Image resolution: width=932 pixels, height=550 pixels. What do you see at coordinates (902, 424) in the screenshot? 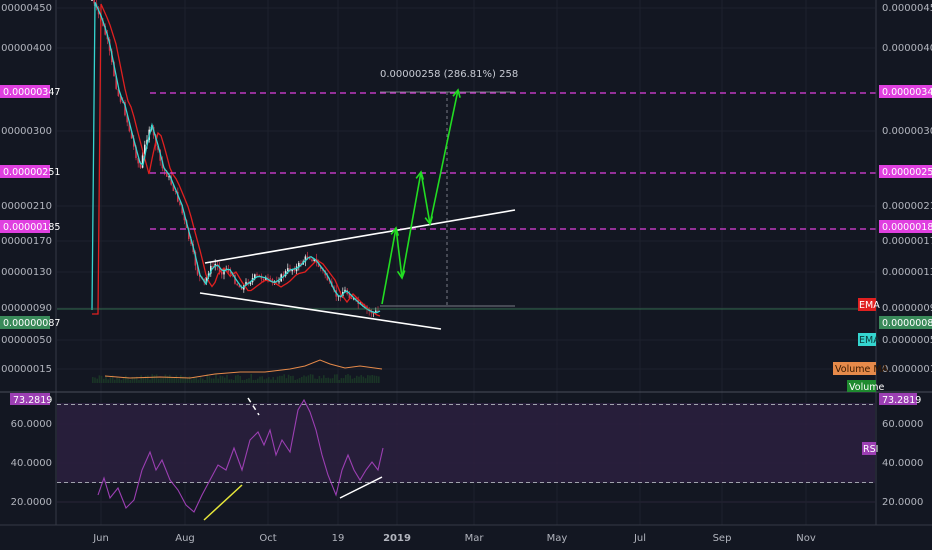
I see `right-rsi-tick: 60.0000` at bounding box center [902, 424].